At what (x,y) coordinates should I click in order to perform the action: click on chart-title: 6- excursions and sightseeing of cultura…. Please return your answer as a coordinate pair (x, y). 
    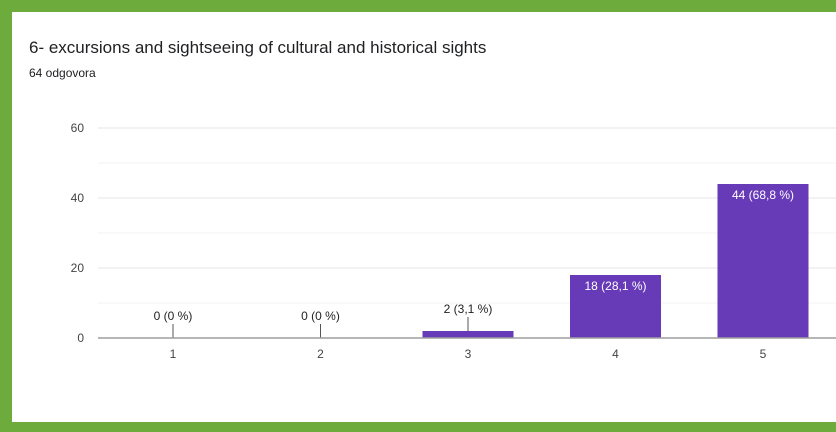
    Looking at the image, I should click on (258, 47).